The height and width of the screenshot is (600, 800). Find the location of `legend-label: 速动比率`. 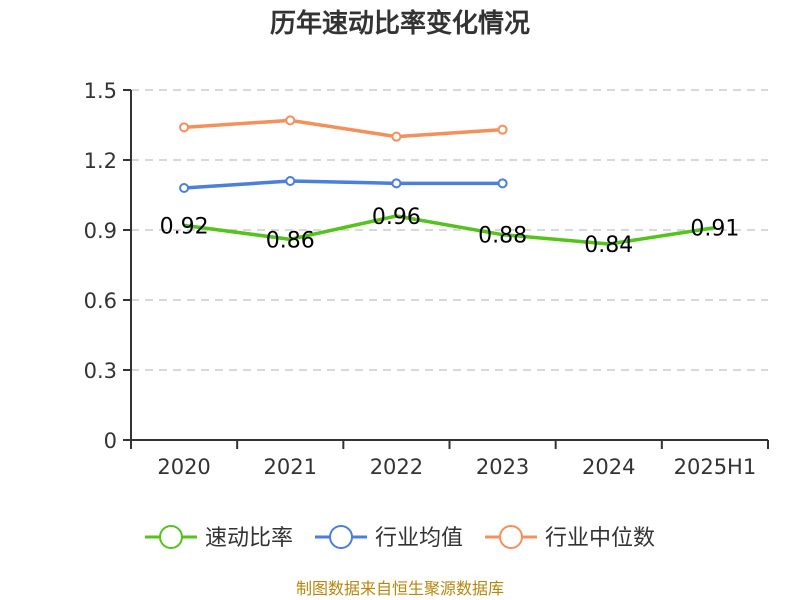

legend-label: 速动比率 is located at coordinates (249, 538).